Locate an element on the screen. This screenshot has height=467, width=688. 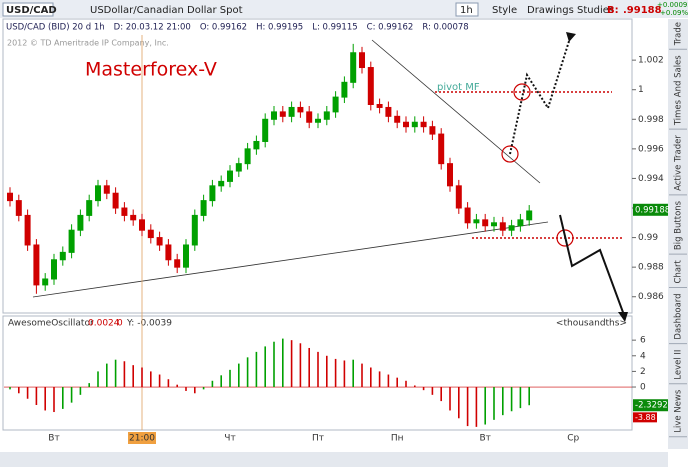
price-tag is located at coordinates (650, 209).